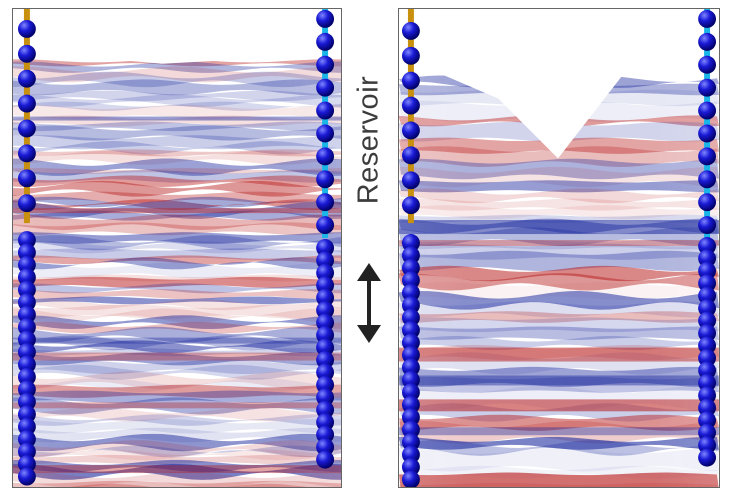 This screenshot has width=730, height=490. What do you see at coordinates (369, 303) in the screenshot?
I see `double-headed-vertical-arrow-icon` at bounding box center [369, 303].